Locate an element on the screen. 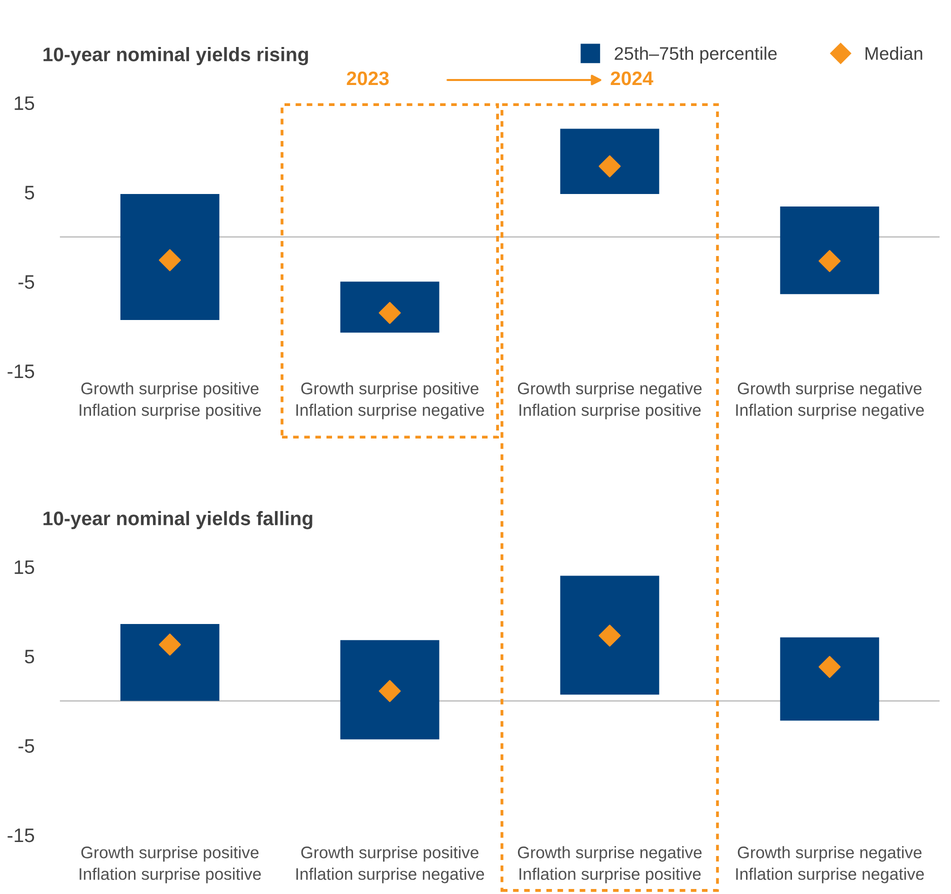  legend-label: 25th–75th percentile is located at coordinates (695, 55).